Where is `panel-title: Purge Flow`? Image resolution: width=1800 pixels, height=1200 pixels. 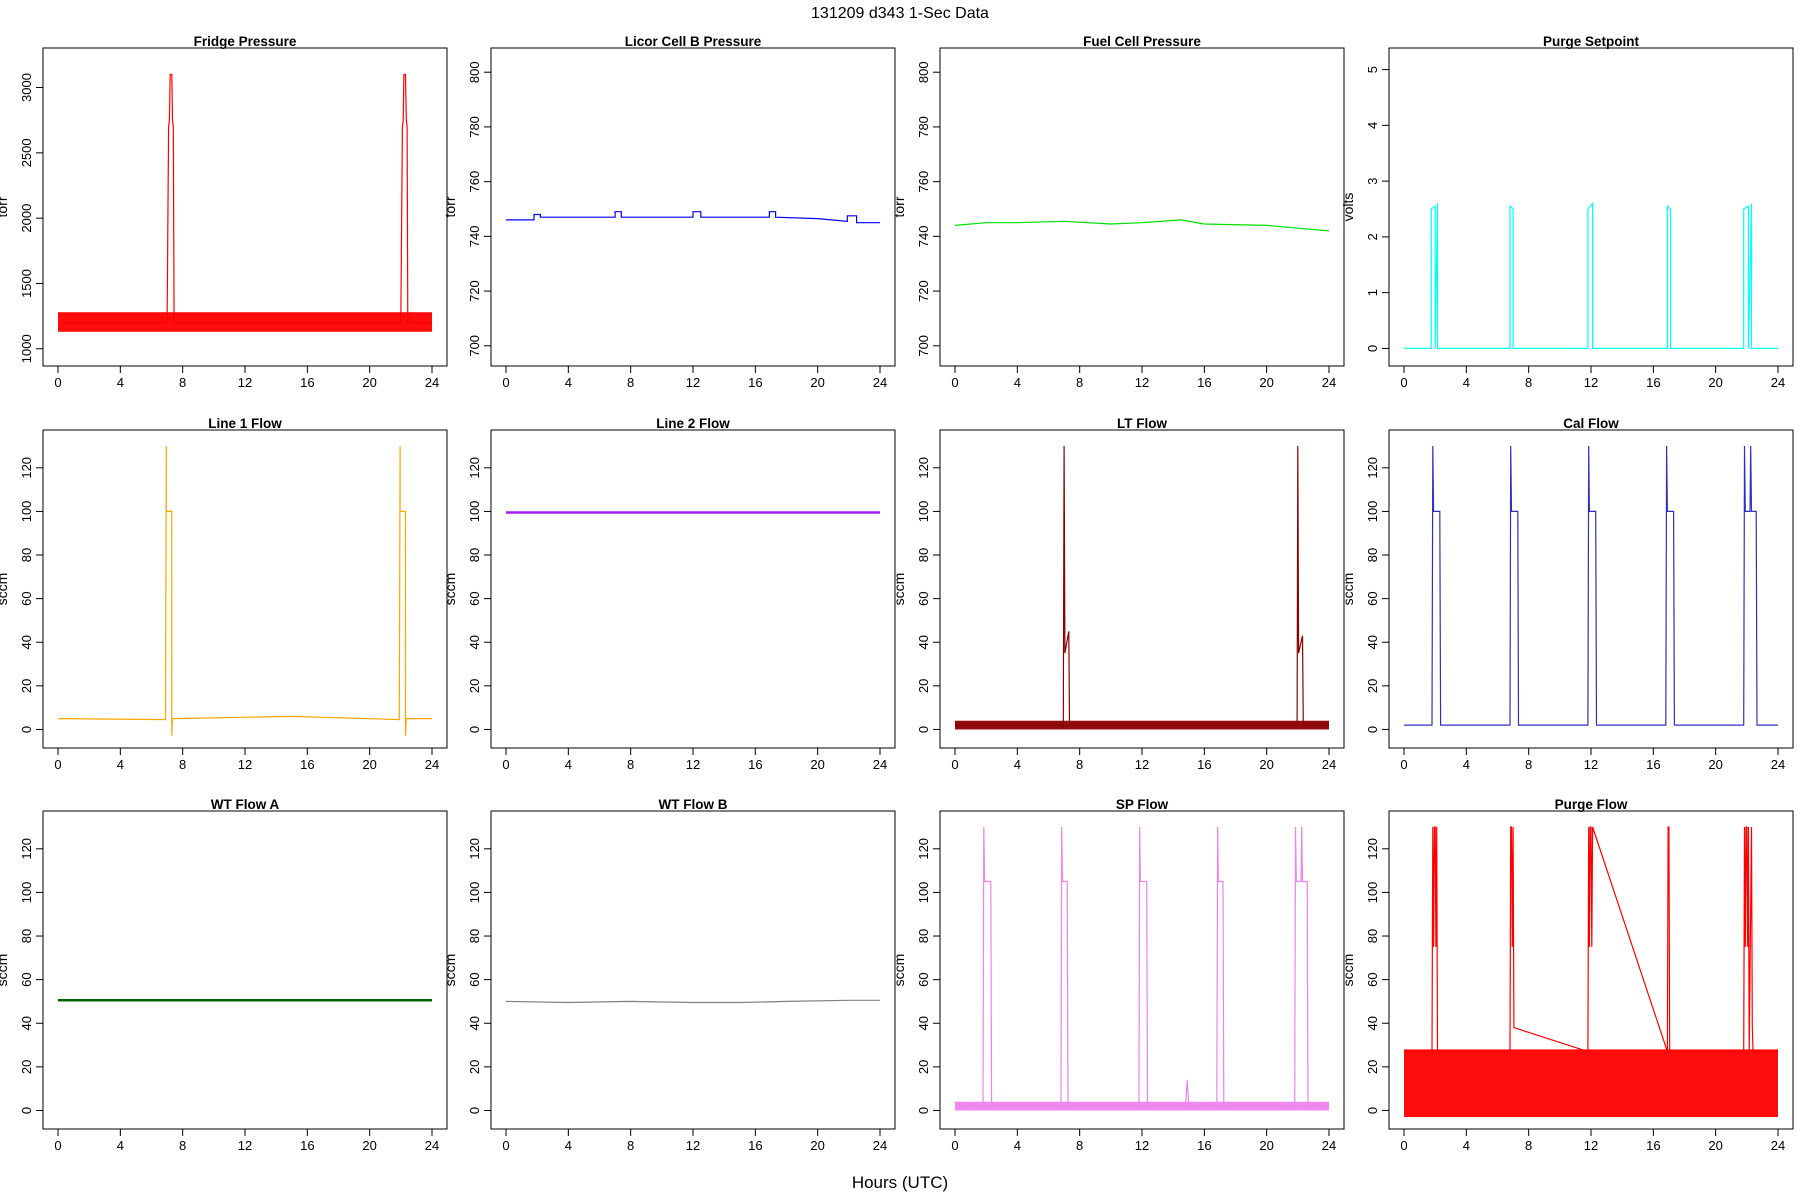
panel-title: Purge Flow is located at coordinates (1591, 804).